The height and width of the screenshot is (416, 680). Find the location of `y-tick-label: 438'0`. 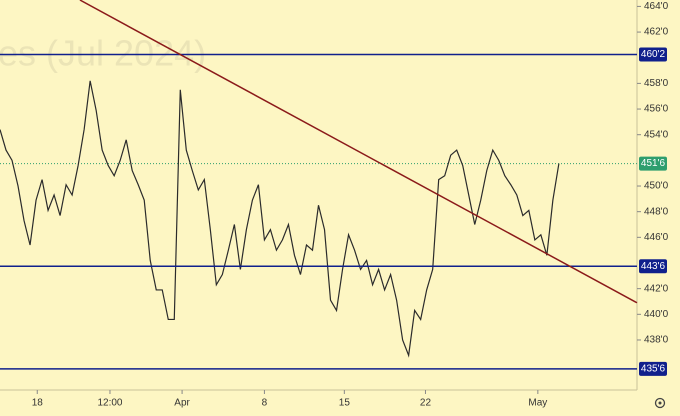

y-tick-label: 438'0 is located at coordinates (656, 340).